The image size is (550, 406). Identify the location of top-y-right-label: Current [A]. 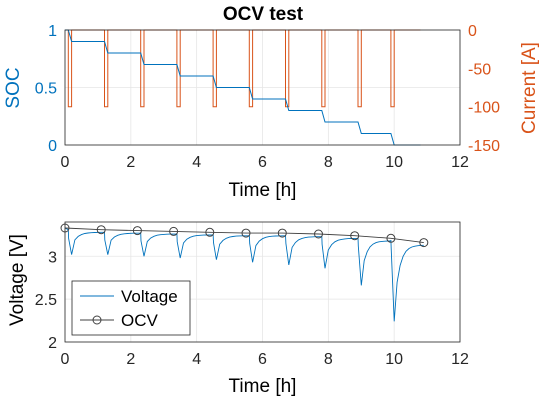
(529, 88).